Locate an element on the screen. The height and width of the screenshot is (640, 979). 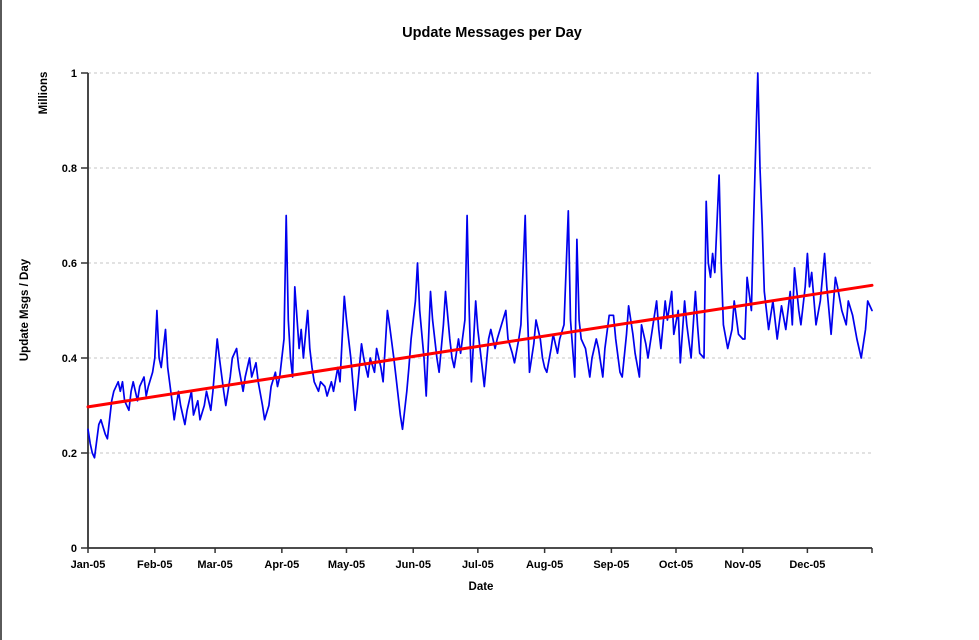
y-tick-label: 0.6 is located at coordinates (69, 264).